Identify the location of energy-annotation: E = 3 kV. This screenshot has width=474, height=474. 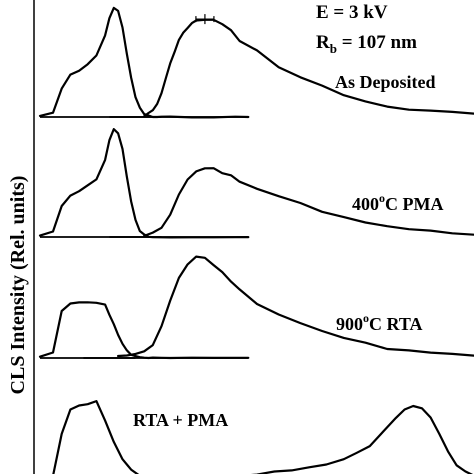
(352, 12).